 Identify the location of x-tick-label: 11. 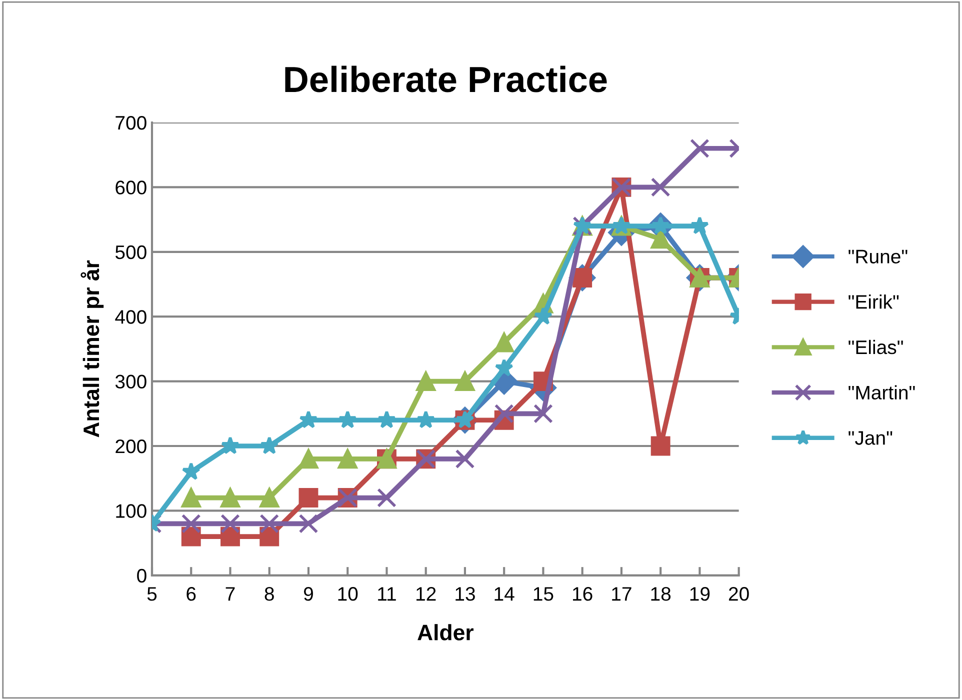
(387, 594).